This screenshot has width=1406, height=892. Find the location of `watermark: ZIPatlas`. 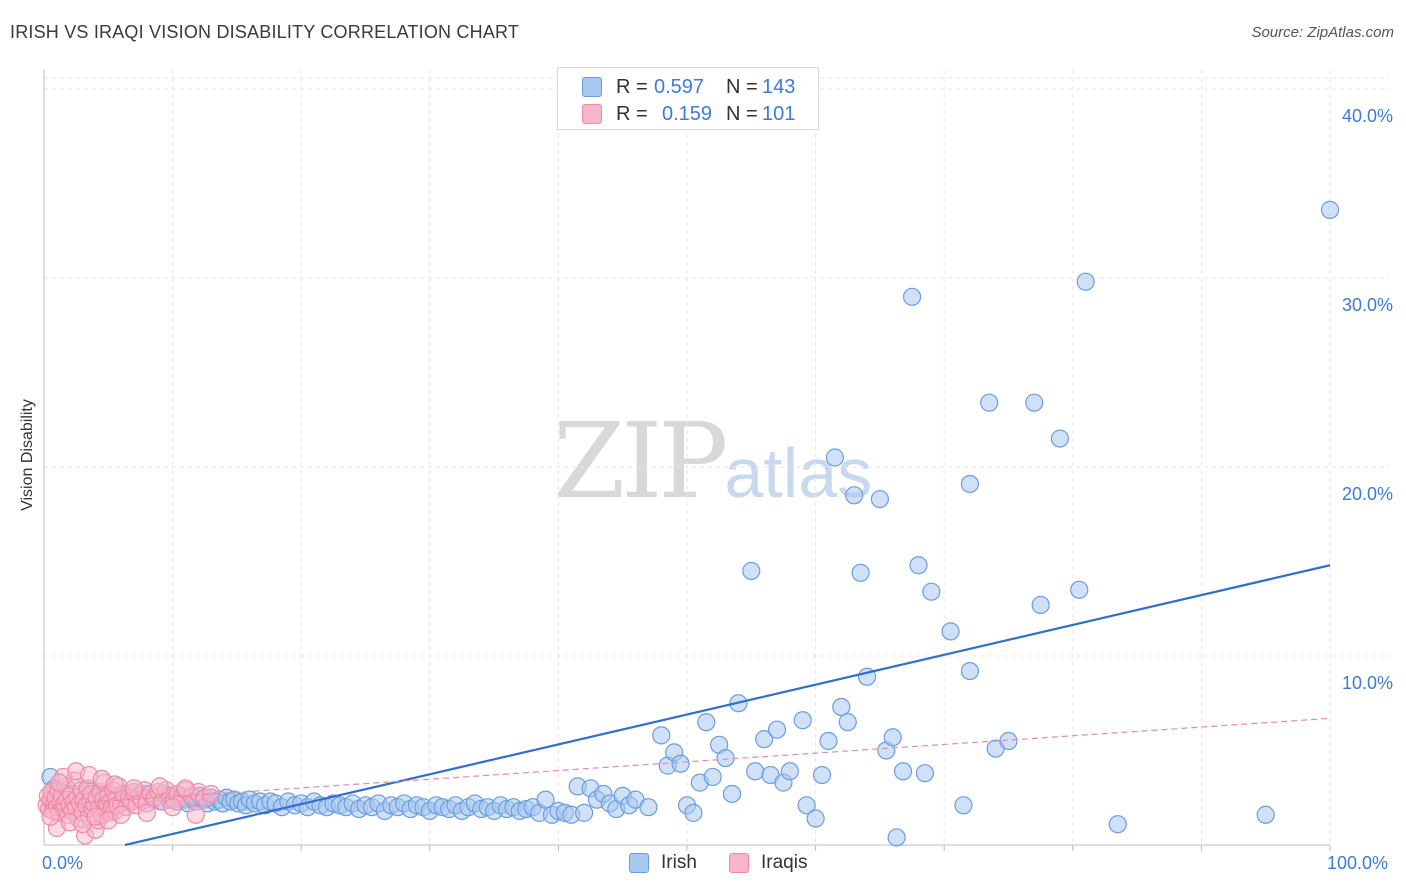

watermark: ZIPatlas is located at coordinates (712, 461).